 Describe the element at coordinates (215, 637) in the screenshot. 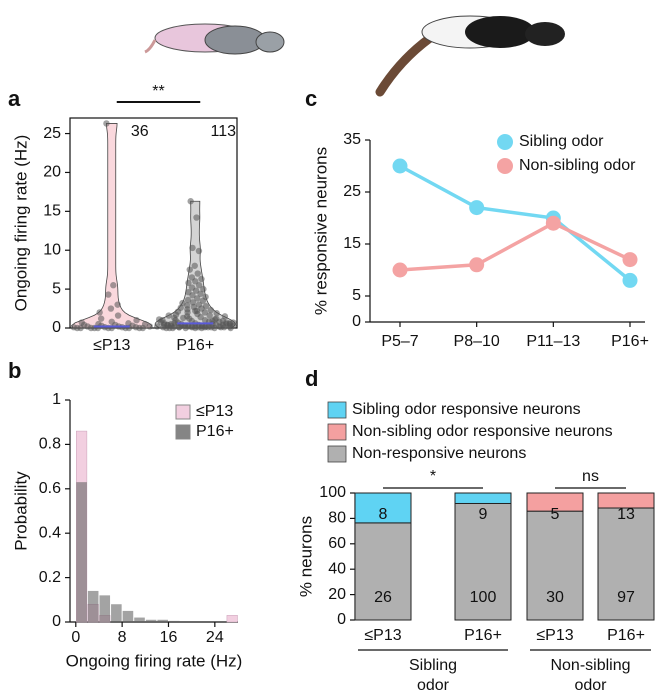

I see `x-tick-label: 24` at that location.